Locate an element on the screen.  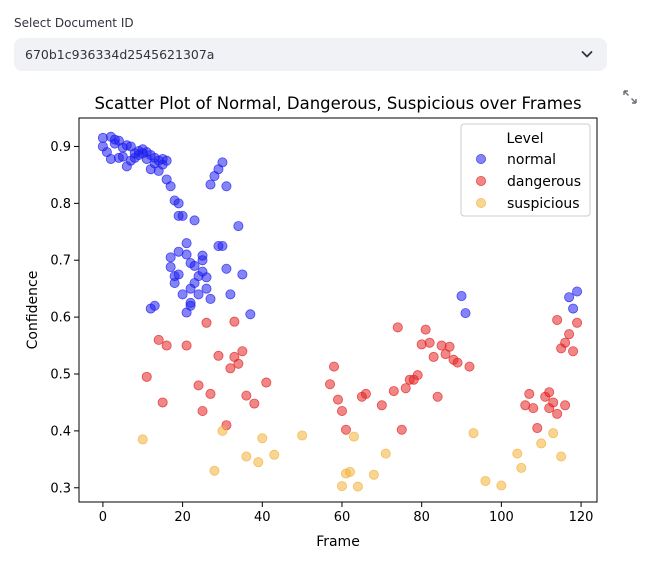
y-tick-label: 0.5 is located at coordinates (60, 375).